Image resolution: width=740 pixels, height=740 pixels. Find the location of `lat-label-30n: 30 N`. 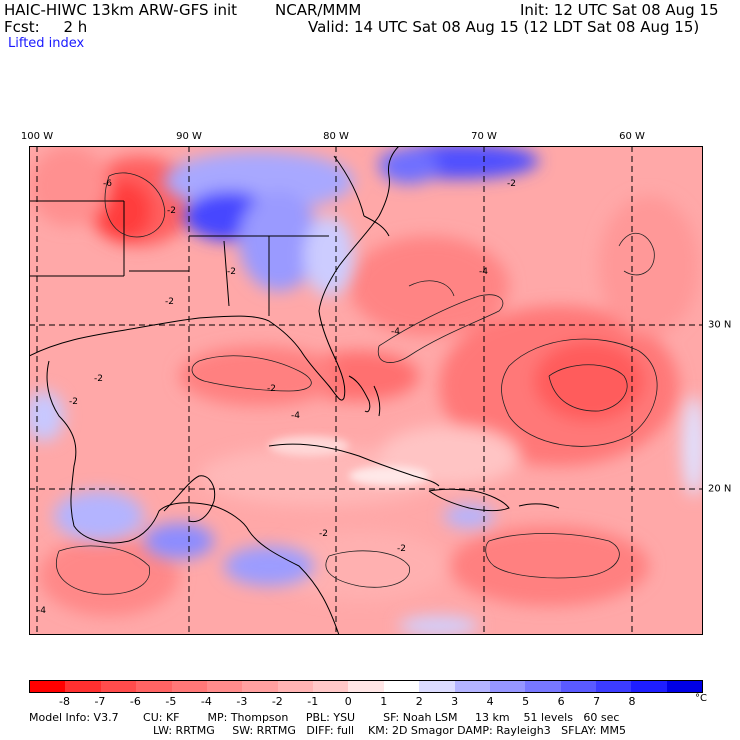

lat-label-30n: 30 N is located at coordinates (720, 325).